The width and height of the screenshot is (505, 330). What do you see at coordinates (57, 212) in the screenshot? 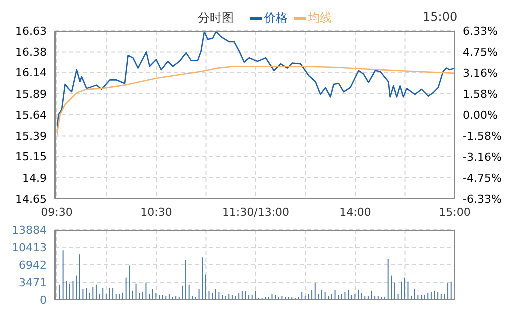
I see `x-tick-label: 09:30` at bounding box center [57, 212].